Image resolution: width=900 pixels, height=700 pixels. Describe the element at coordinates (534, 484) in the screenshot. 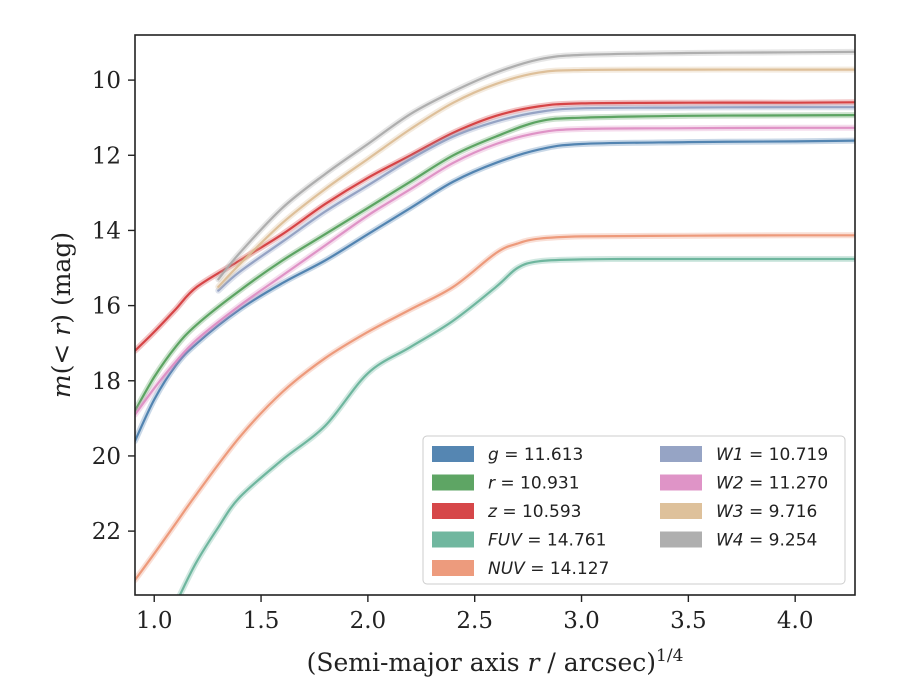

I see `legend-label-r: r = 10.931` at that location.